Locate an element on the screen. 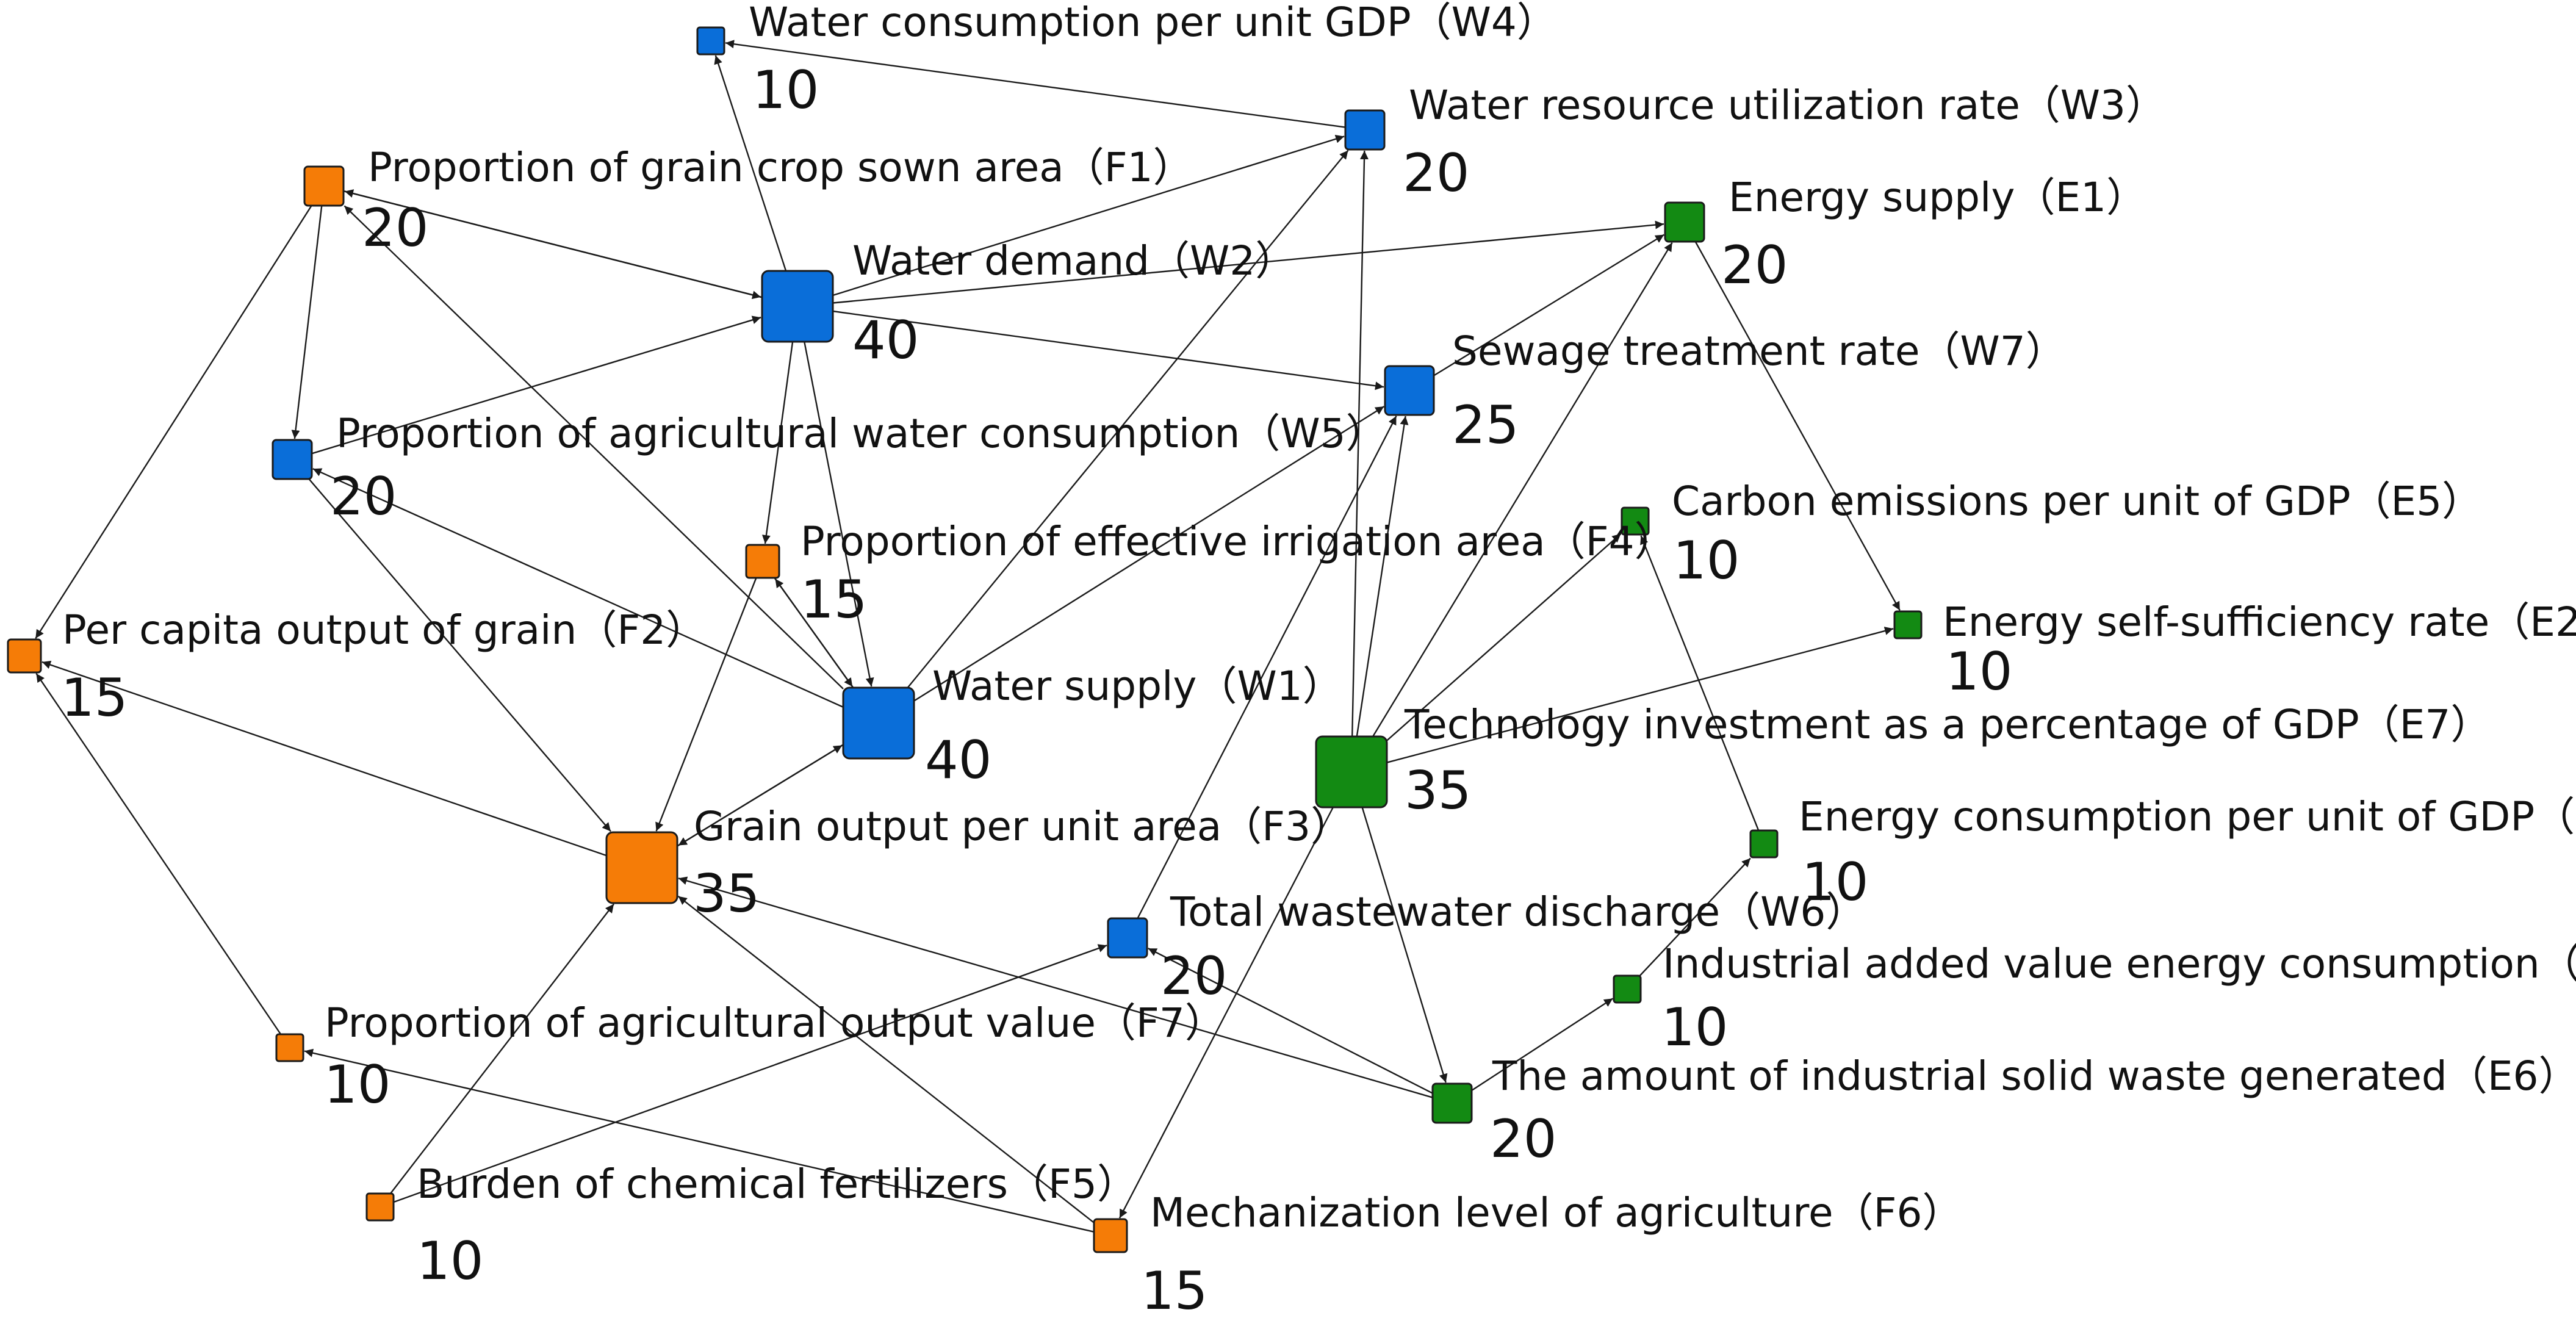  node-value-f3: 35 is located at coordinates (726, 893).